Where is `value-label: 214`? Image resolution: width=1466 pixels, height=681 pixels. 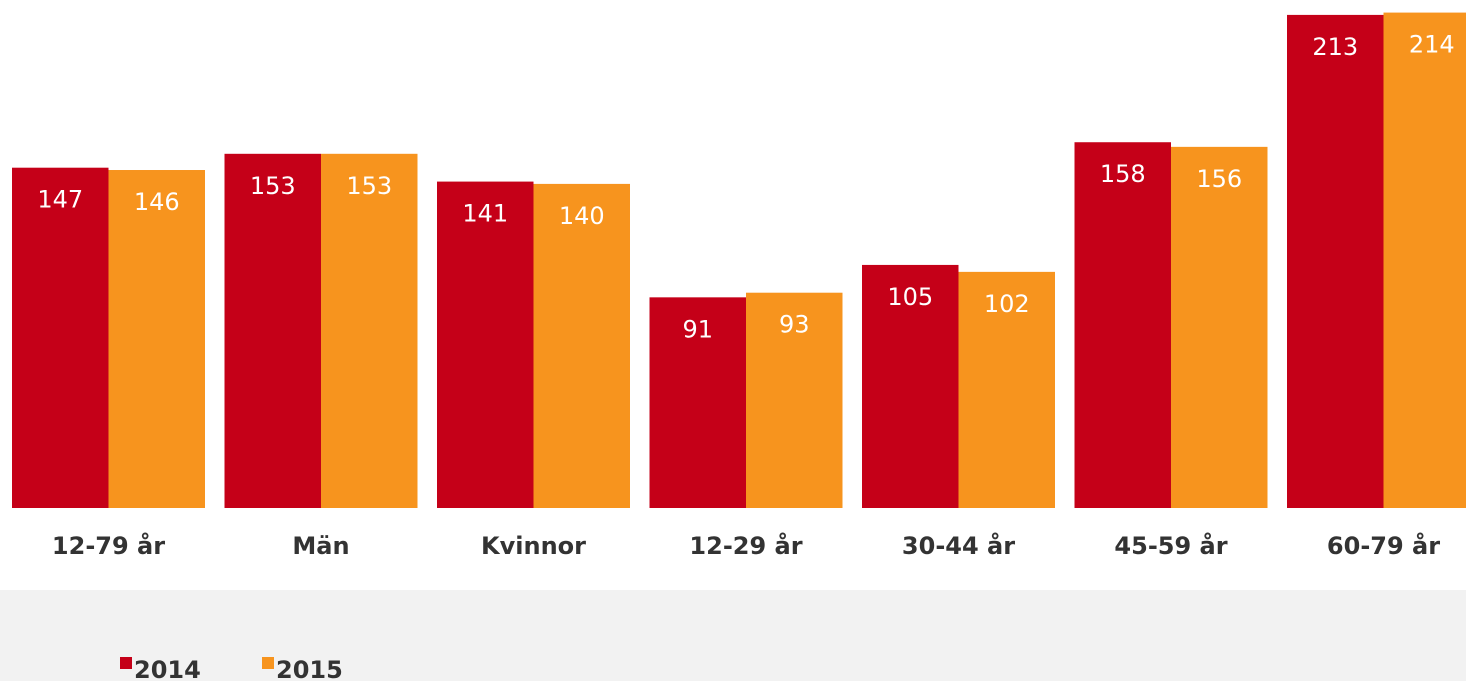 value-label: 214 is located at coordinates (1432, 45).